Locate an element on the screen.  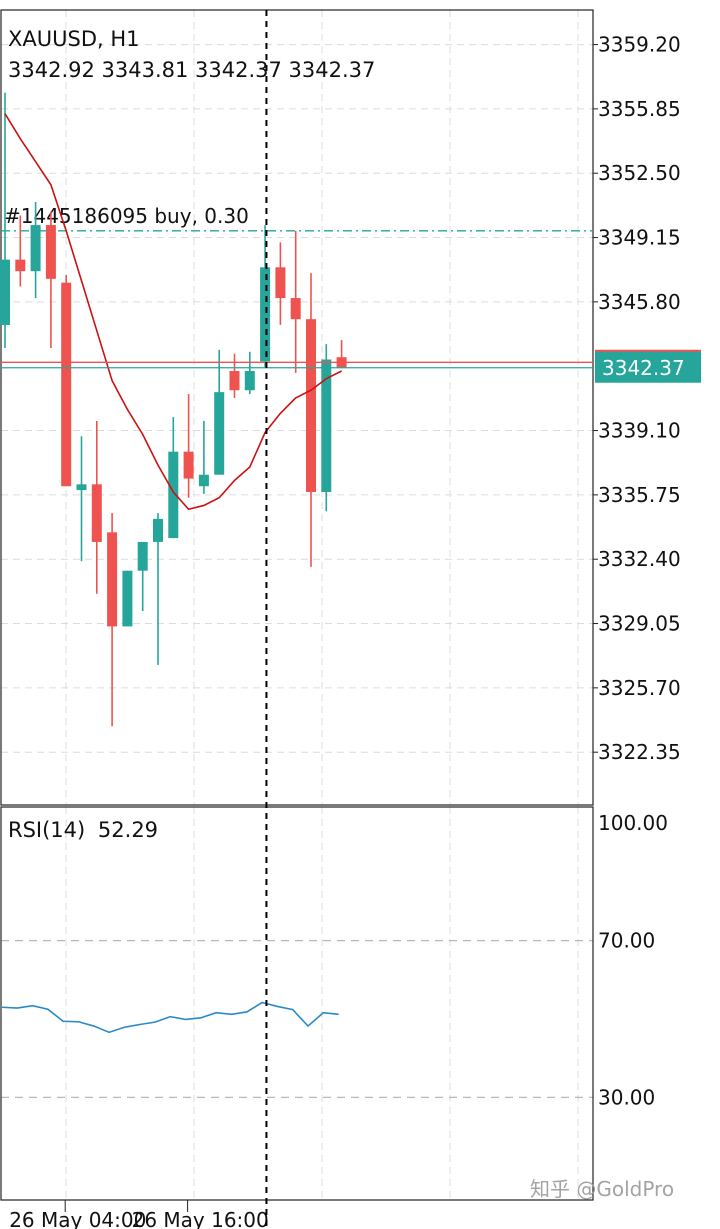
price-tick-label: 3349.15 is located at coordinates (639, 238).